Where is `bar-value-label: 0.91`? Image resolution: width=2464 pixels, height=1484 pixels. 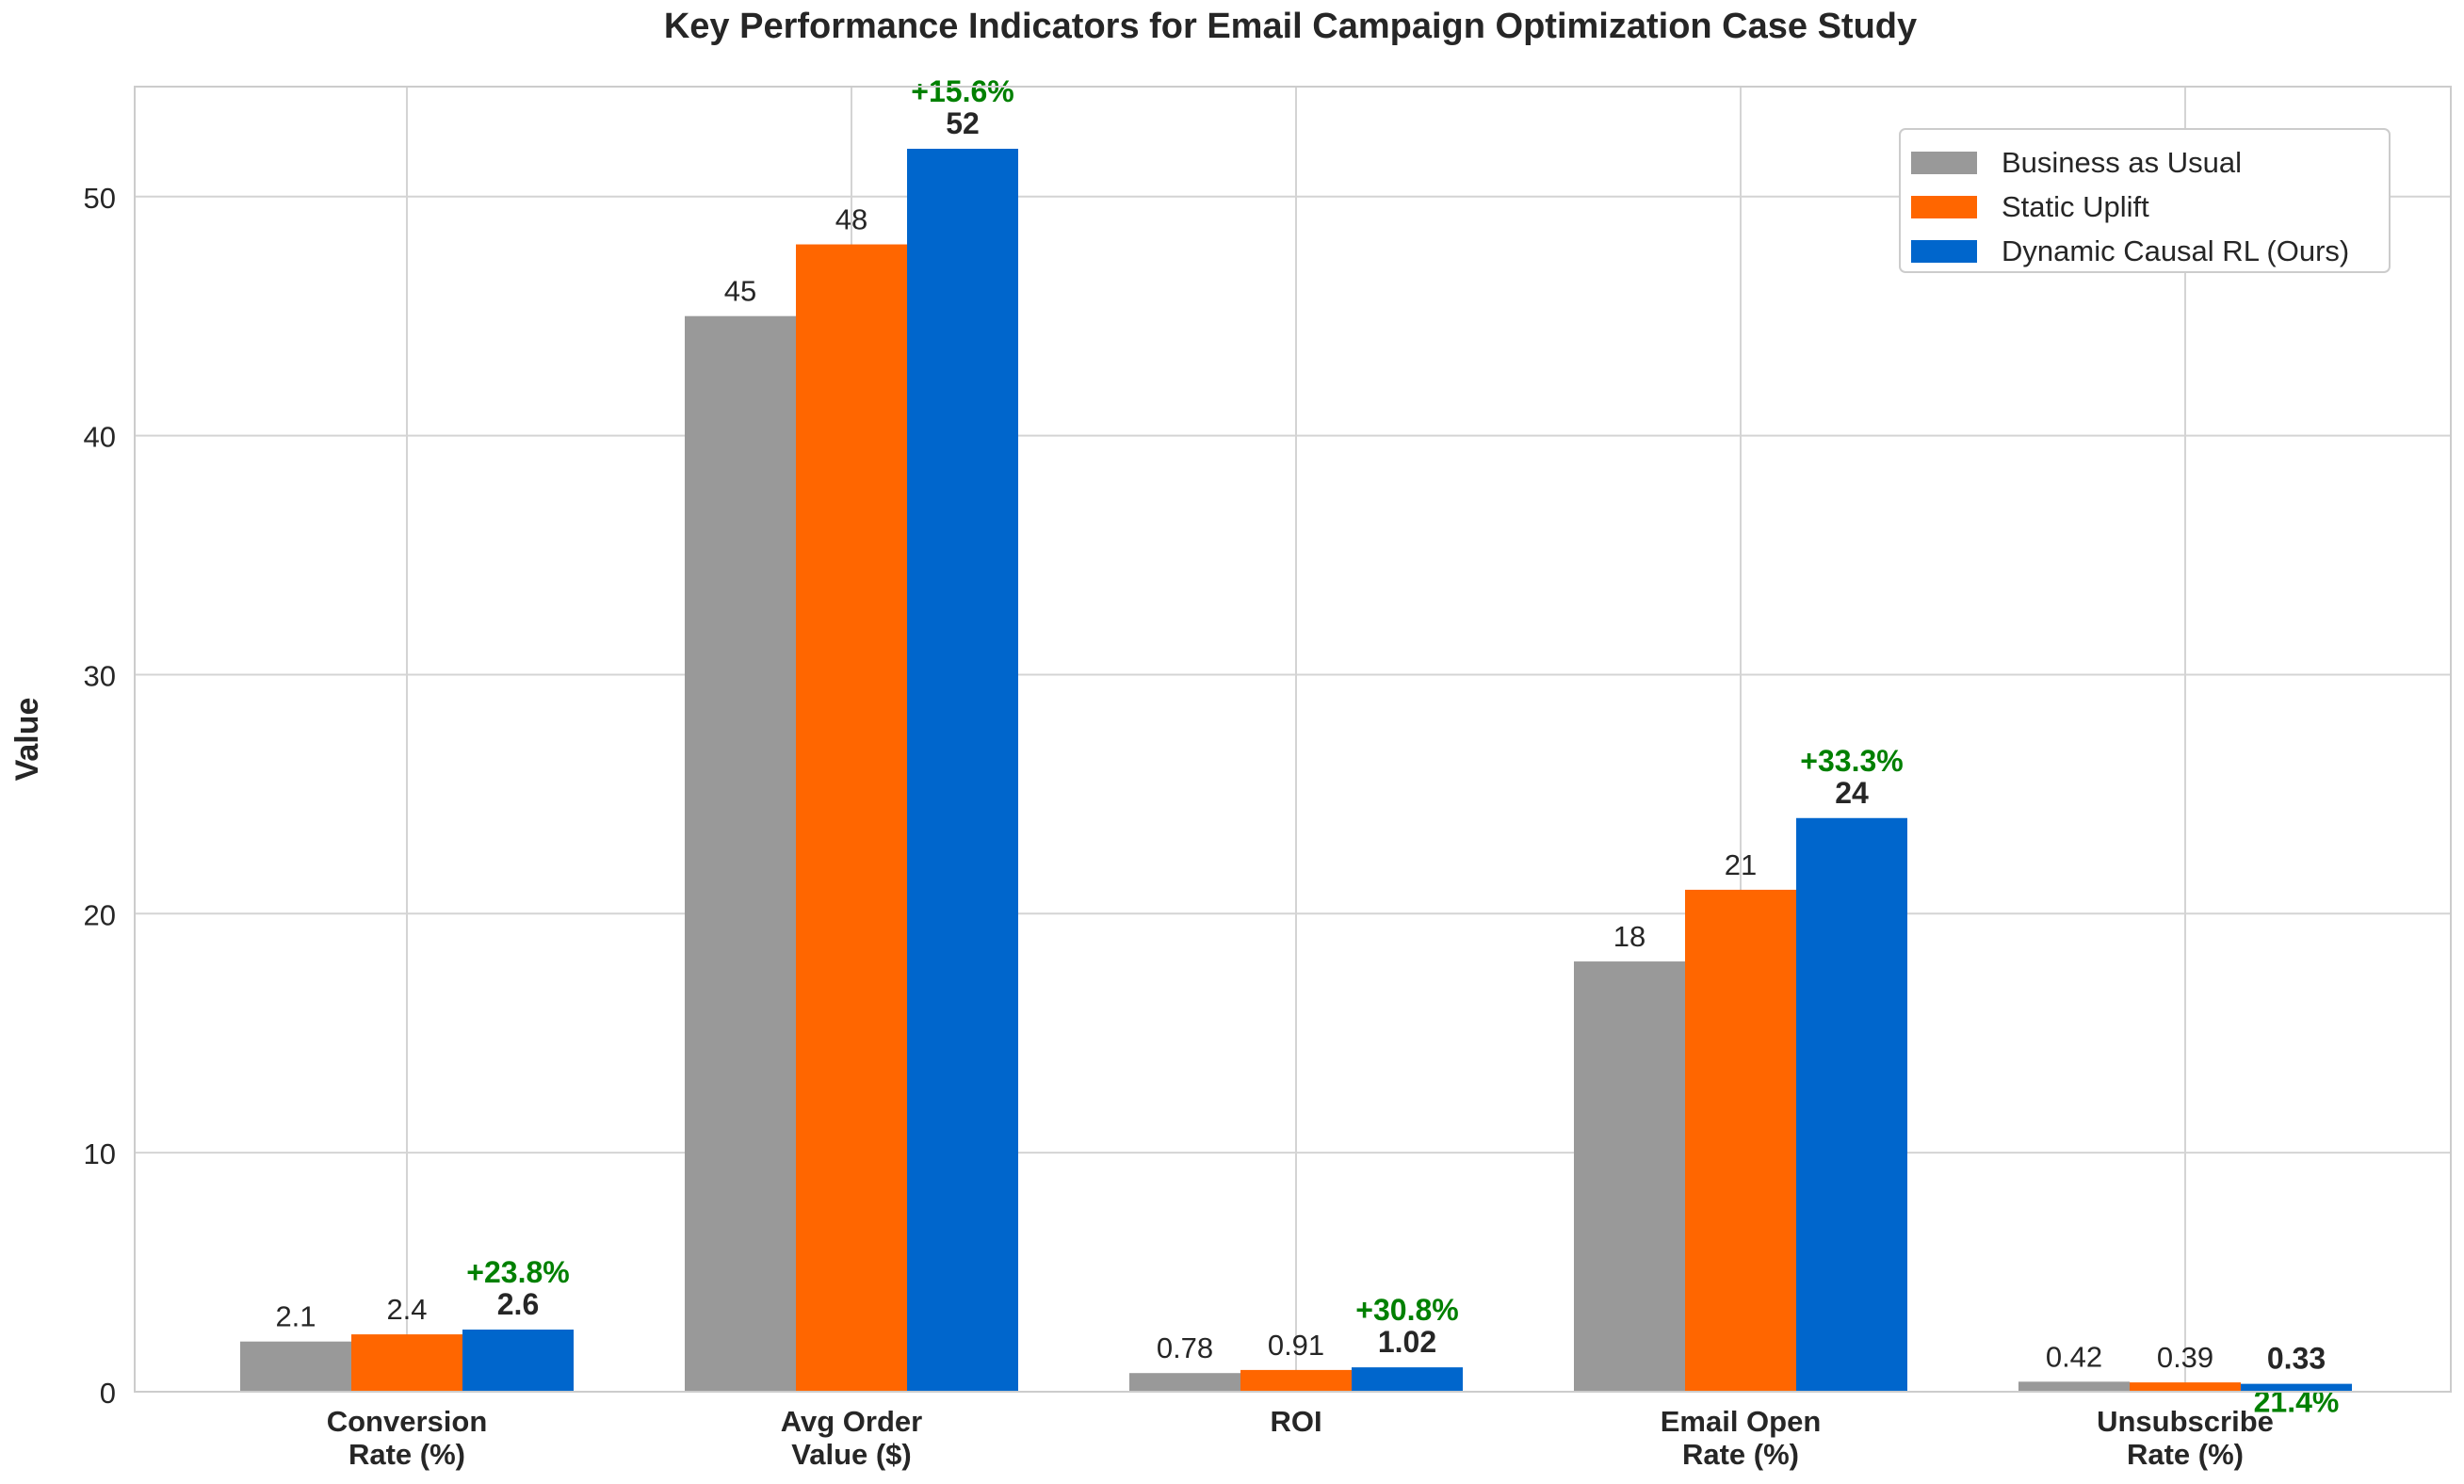
bar-value-label: 0.91 is located at coordinates (1296, 1346).